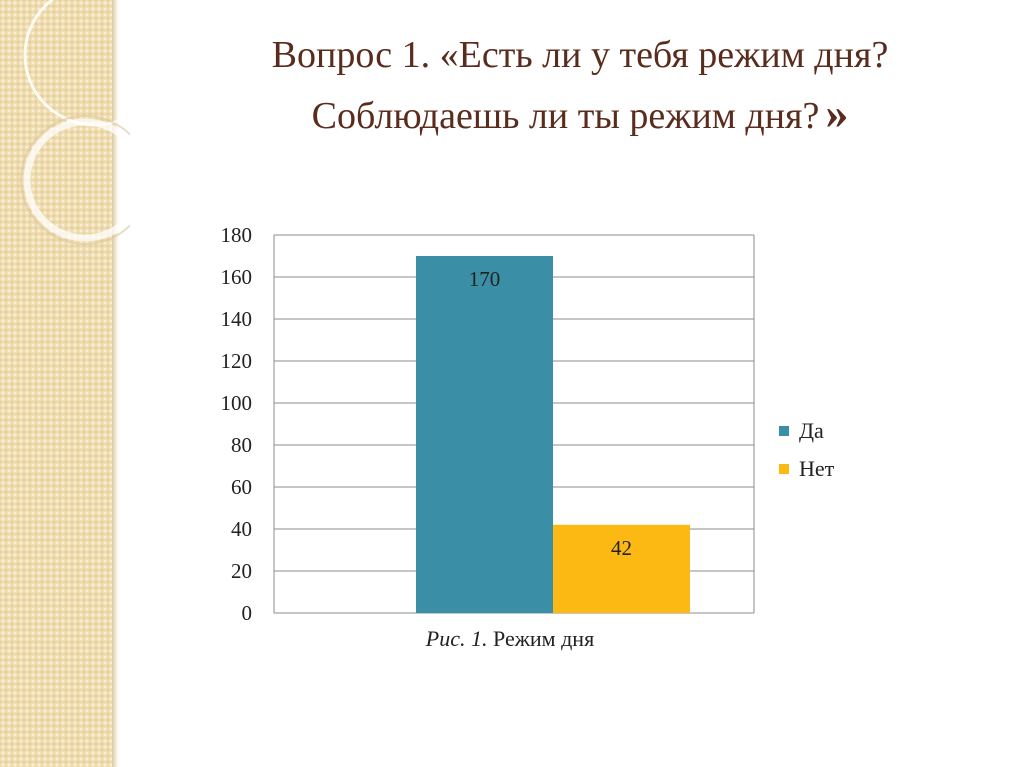 The height and width of the screenshot is (767, 1024). I want to click on y-tick-label: 40, so click(241, 529).